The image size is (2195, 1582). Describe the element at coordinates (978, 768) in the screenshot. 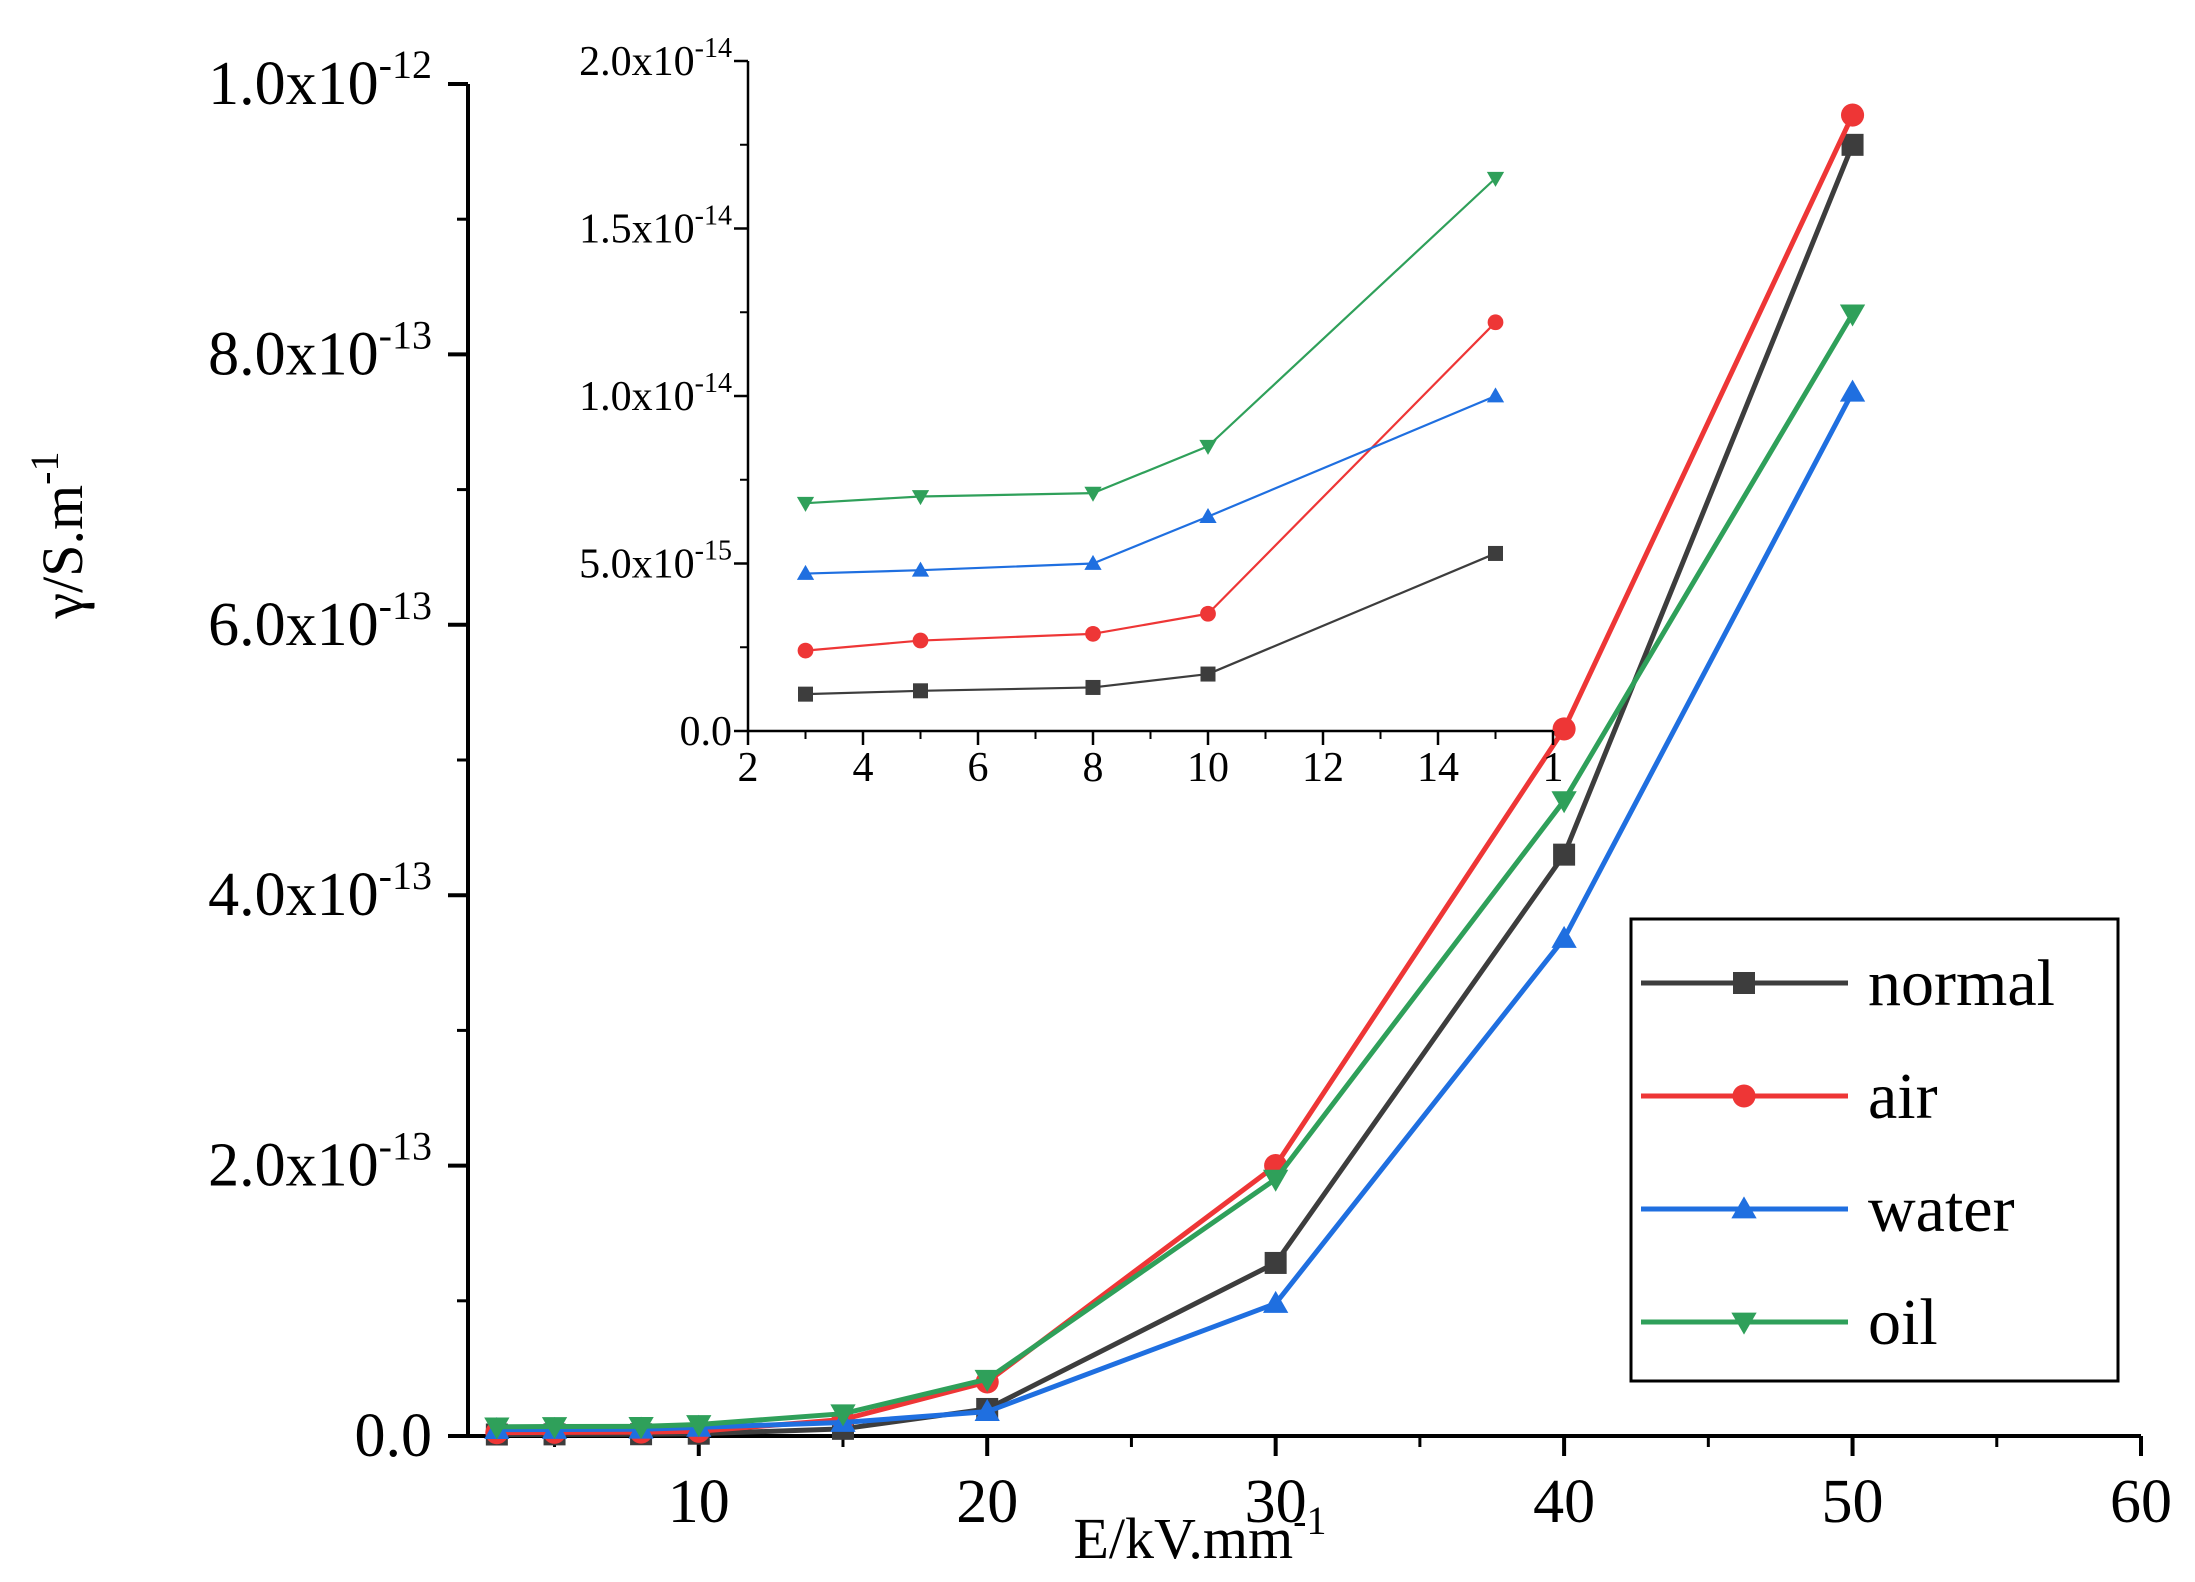

I see `inset-x-tick-label: 6` at that location.